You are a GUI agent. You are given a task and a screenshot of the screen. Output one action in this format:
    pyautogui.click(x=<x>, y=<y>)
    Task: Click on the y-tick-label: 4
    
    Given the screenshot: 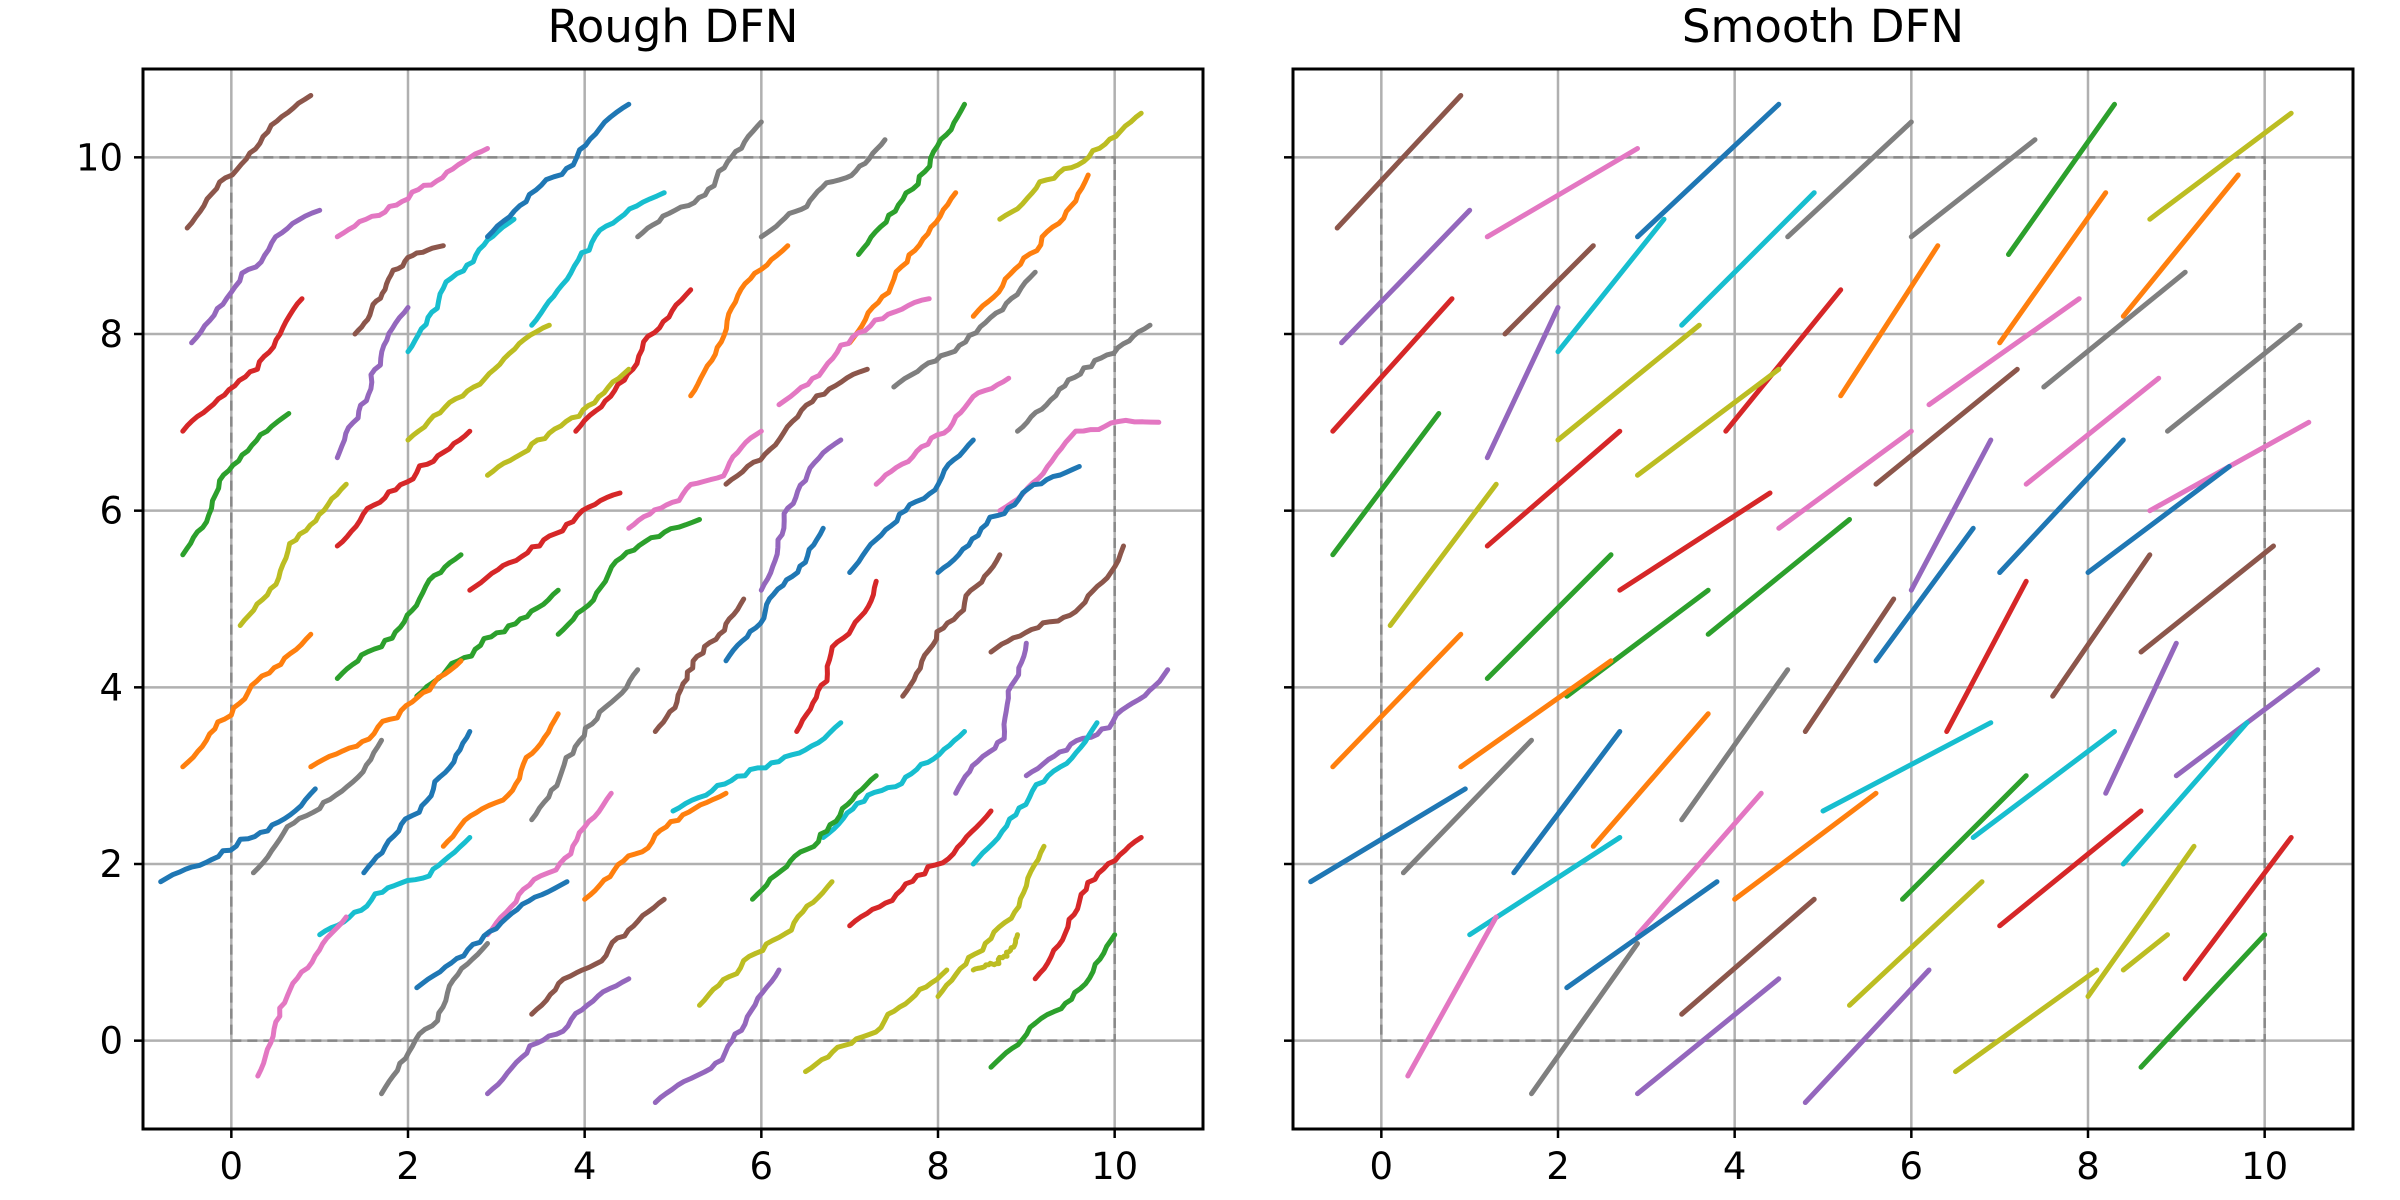 What is the action you would take?
    pyautogui.click(x=111, y=687)
    